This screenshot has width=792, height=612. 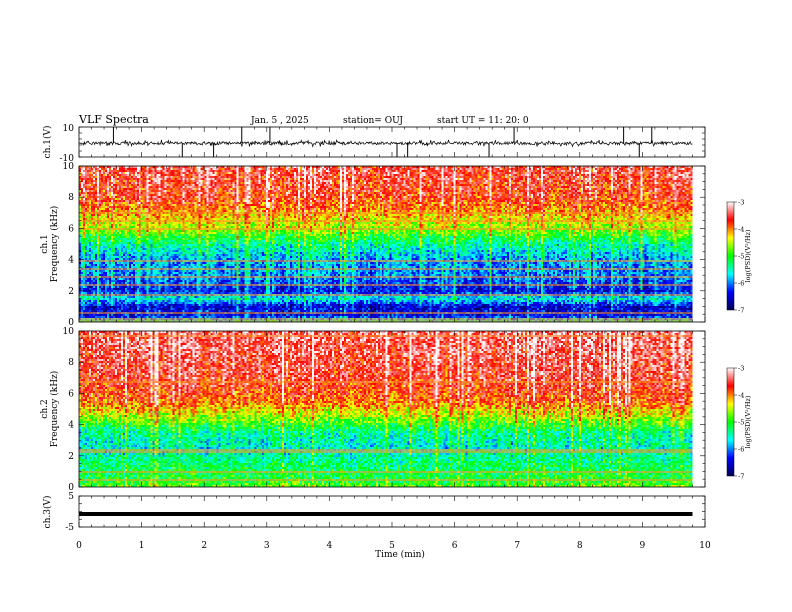 I want to click on x-tick-label: 0, so click(x=79, y=546).